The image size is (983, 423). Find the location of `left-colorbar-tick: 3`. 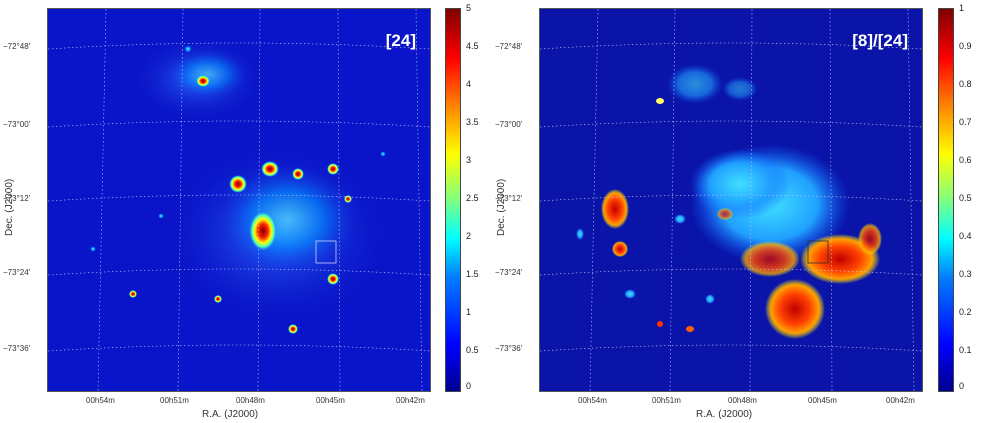

left-colorbar-tick: 3 is located at coordinates (469, 160).